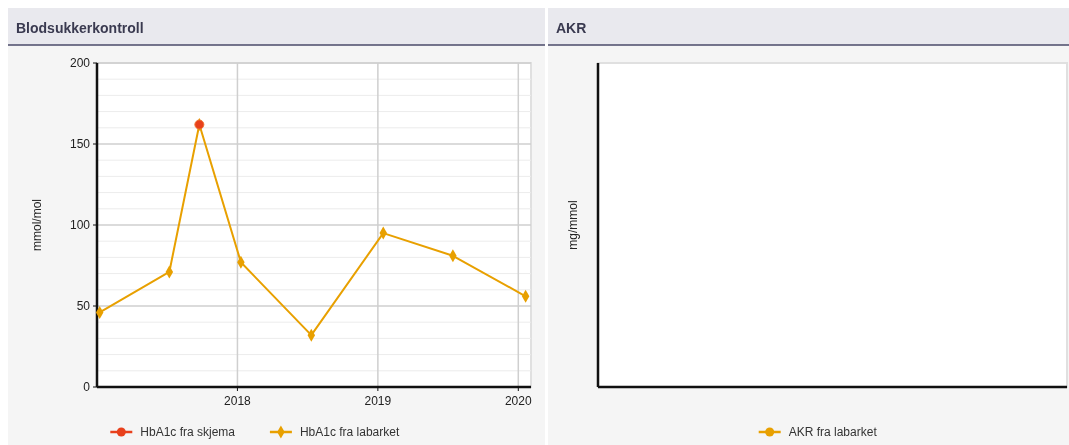 This screenshot has width=1069, height=445. I want to click on legend-label: HbA1c fra labarket, so click(349, 432).